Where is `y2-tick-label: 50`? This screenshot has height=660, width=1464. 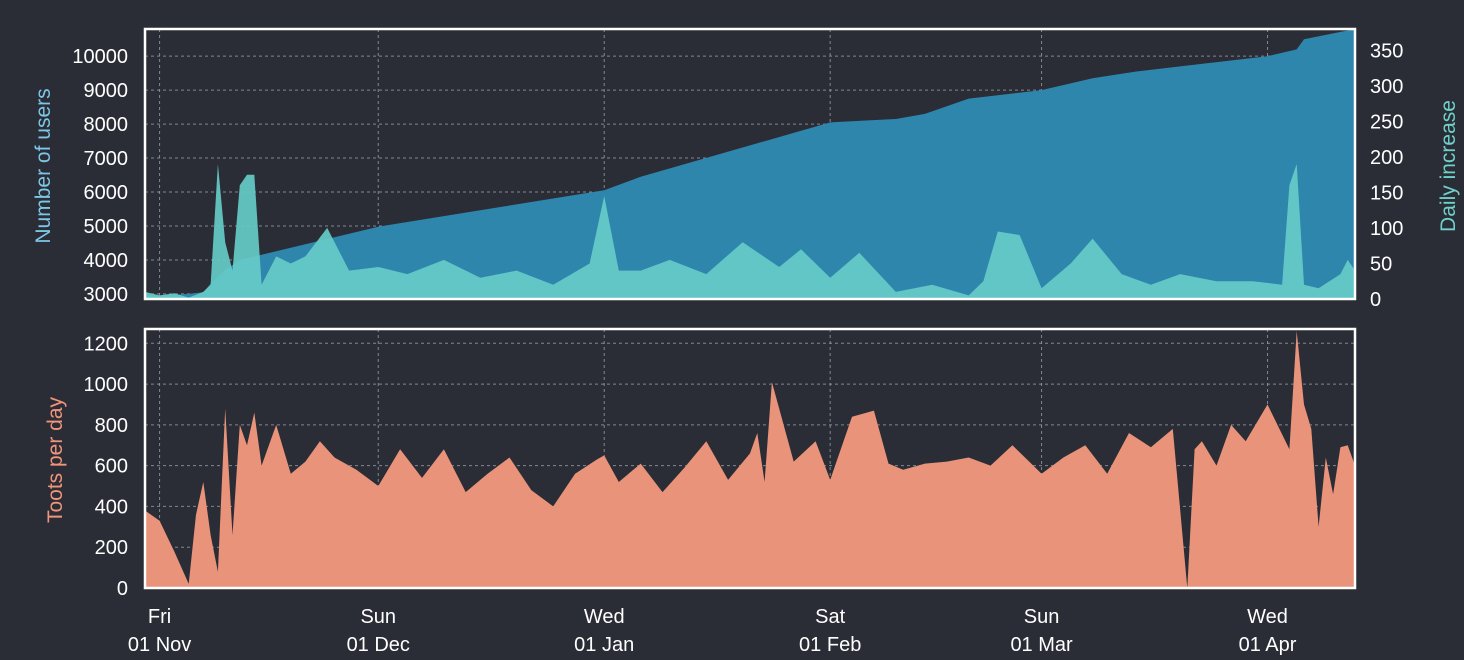 y2-tick-label: 50 is located at coordinates (1381, 264).